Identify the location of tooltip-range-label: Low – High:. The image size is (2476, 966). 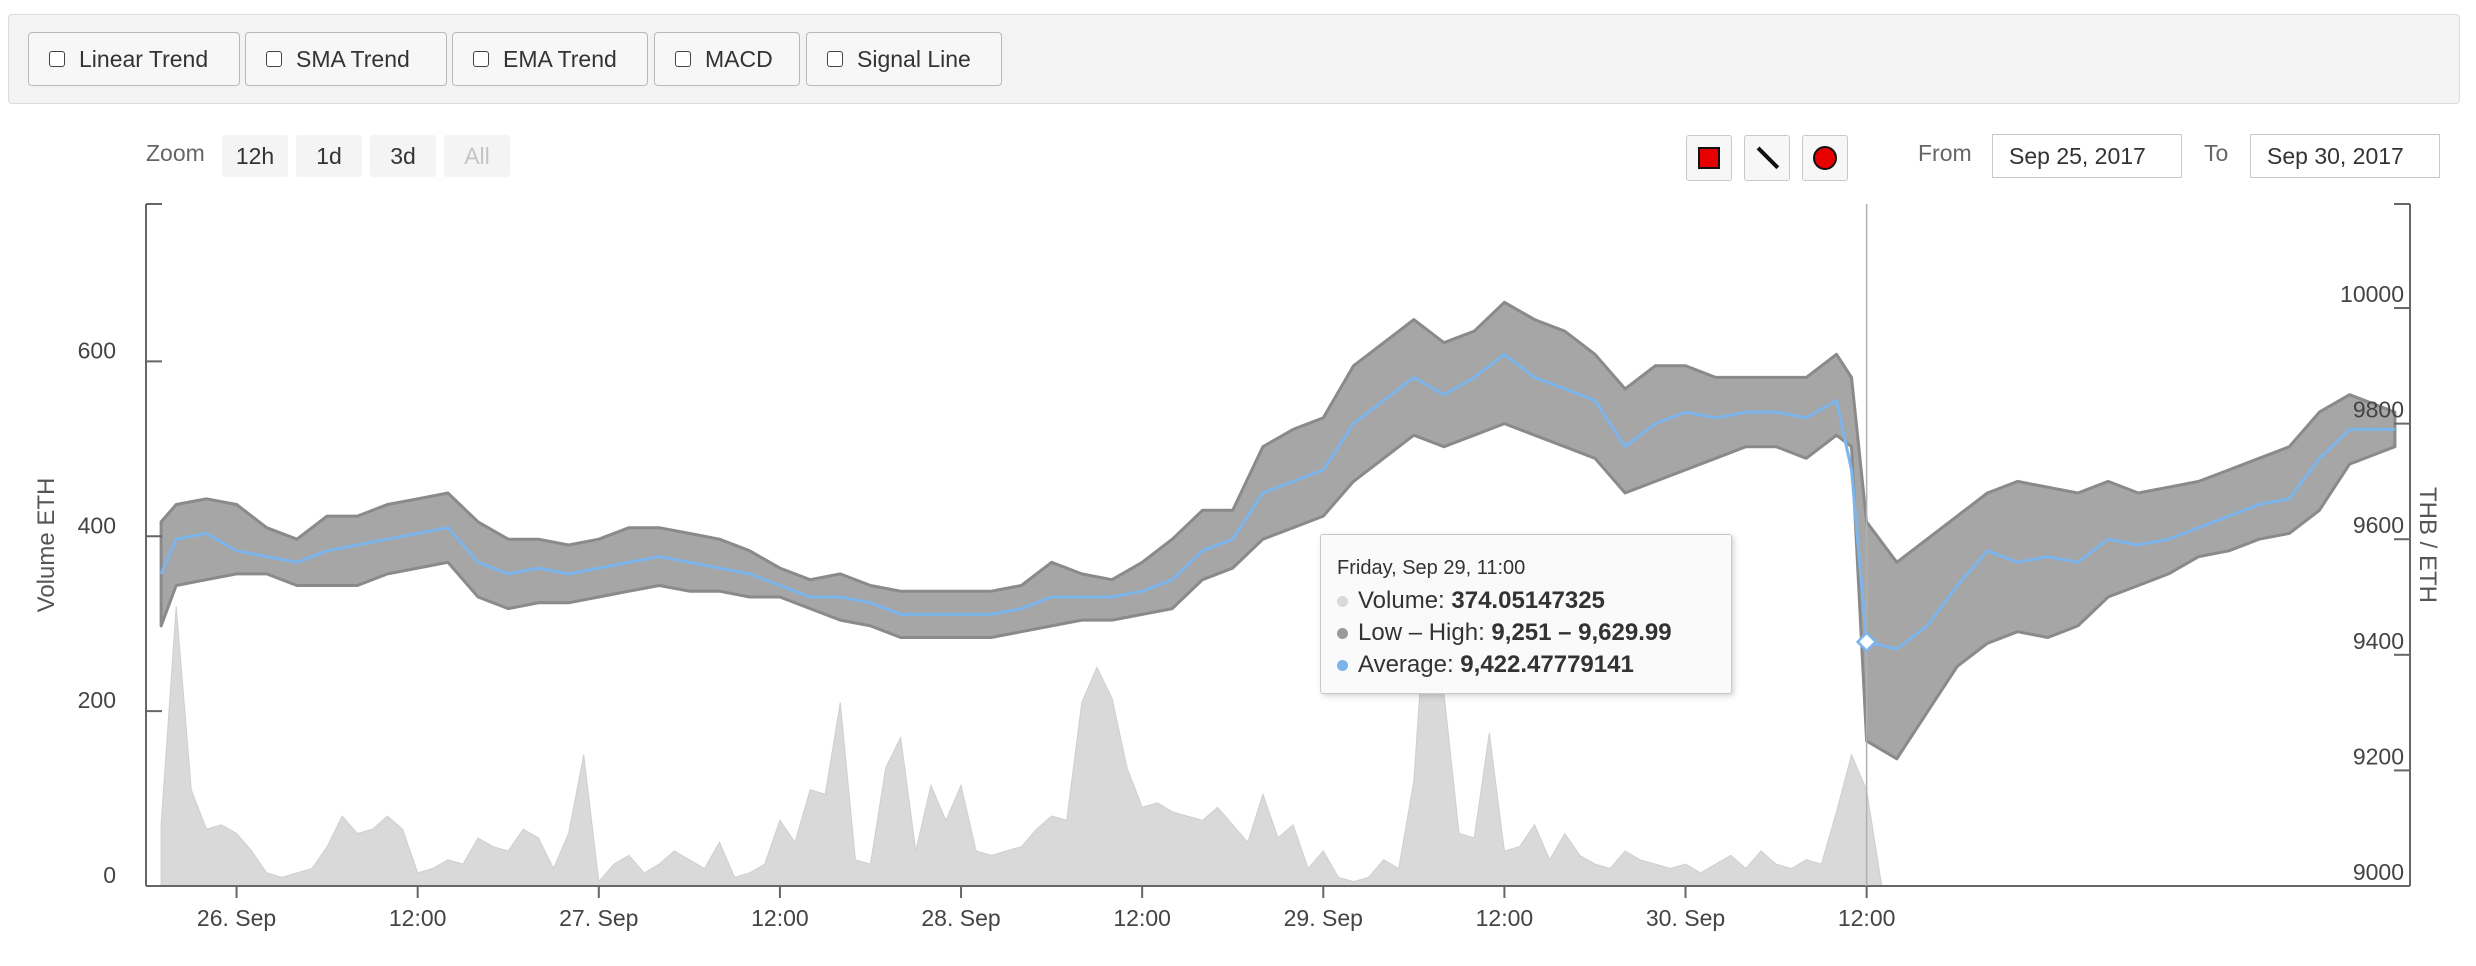
(1421, 632).